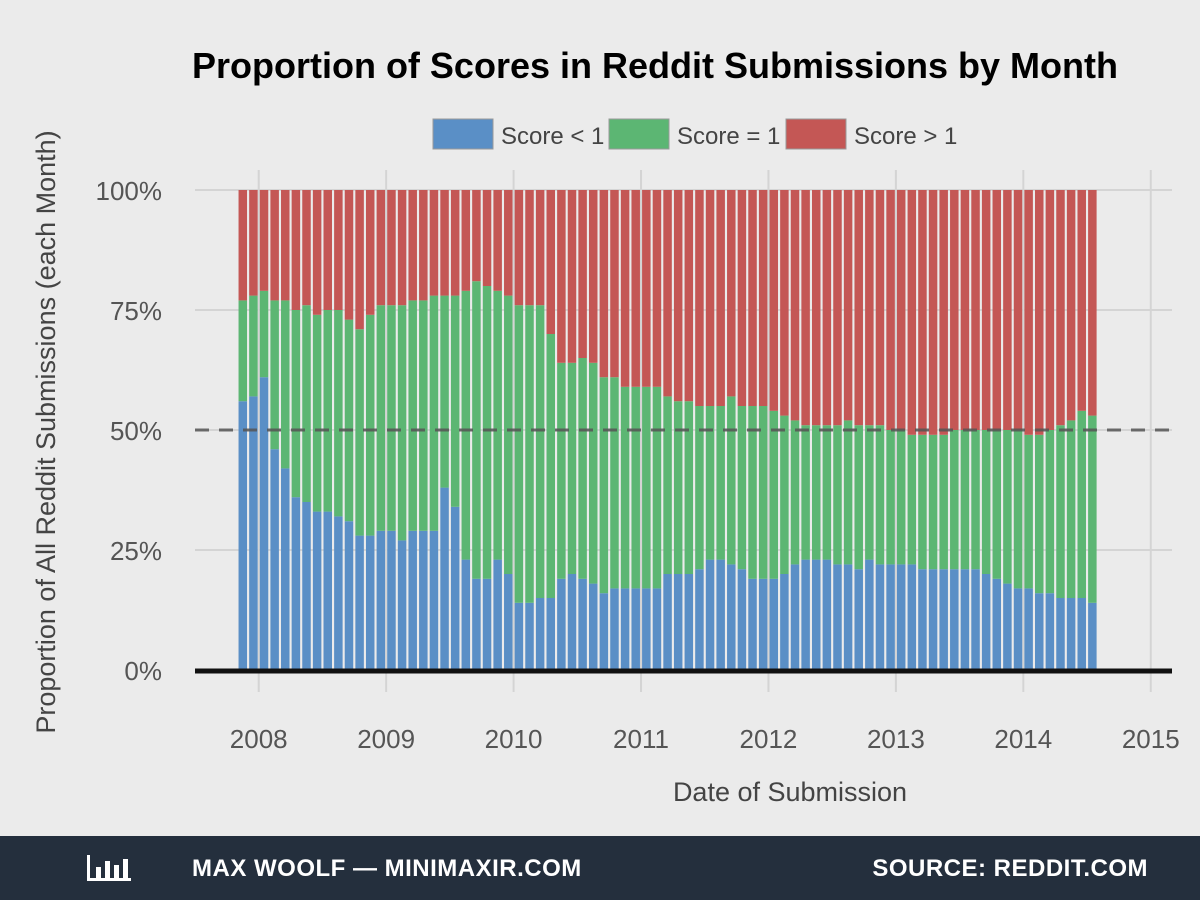 This screenshot has height=900, width=1200. Describe the element at coordinates (705, 739) in the screenshot. I see `x-axis: 2008 2009 2010 2011 2012 2013 2014 2015` at that location.